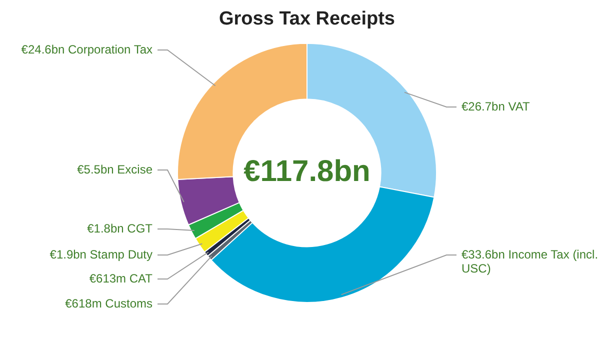  I want to click on slice-label: €1.8bn CGT, so click(120, 228).